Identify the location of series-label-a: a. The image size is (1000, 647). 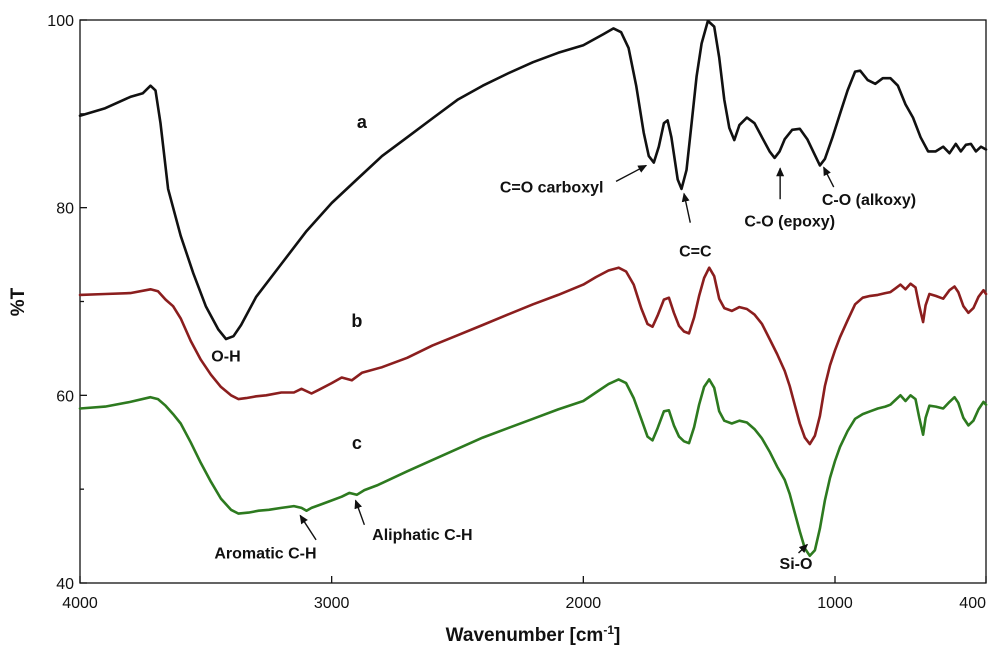
(362, 122).